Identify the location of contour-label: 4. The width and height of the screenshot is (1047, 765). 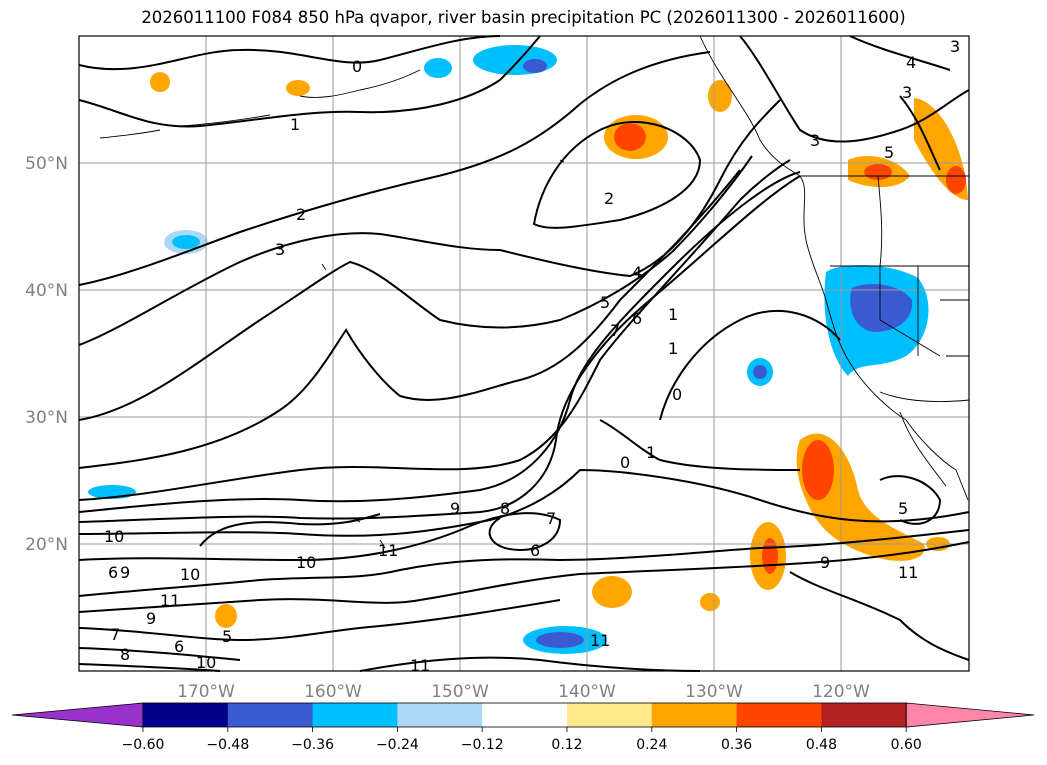
(911, 62).